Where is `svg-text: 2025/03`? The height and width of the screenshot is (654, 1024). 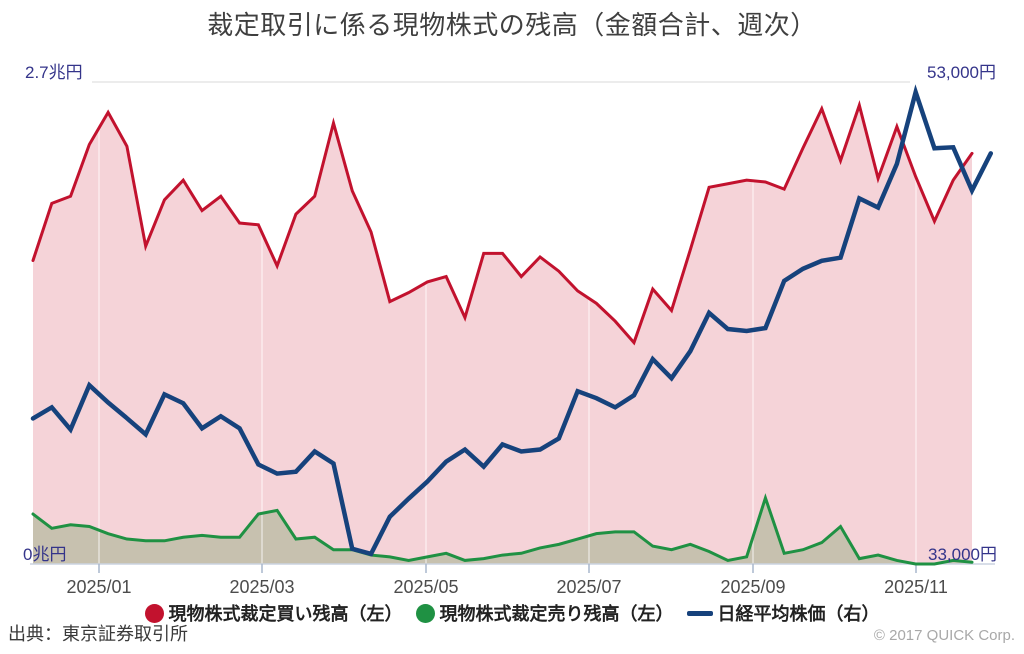
svg-text: 2025/03 is located at coordinates (261, 587).